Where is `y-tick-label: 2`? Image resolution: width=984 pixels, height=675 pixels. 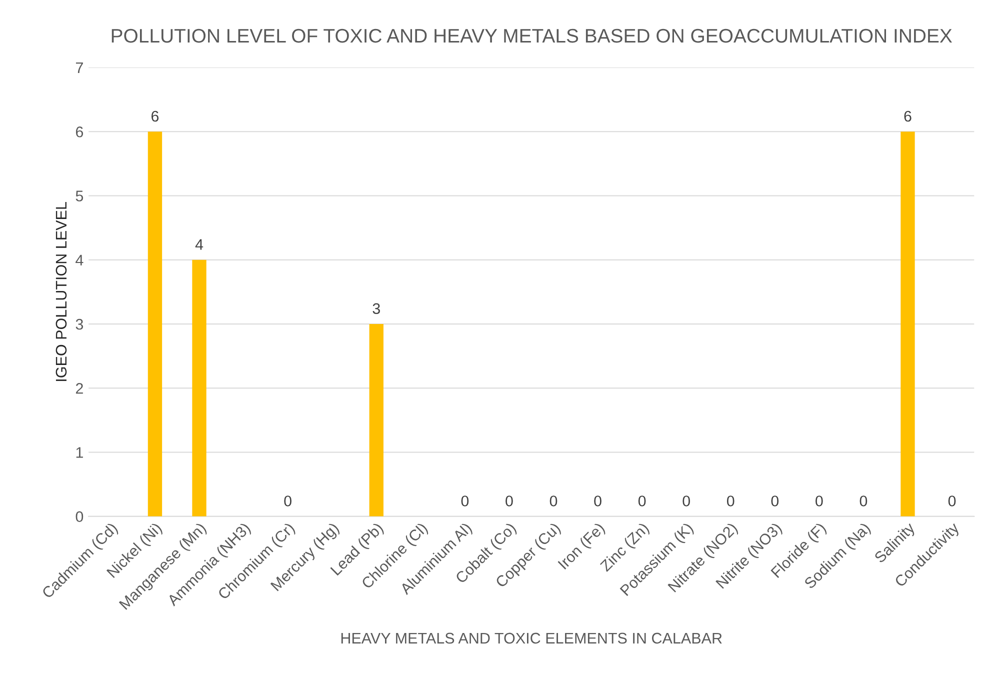 y-tick-label: 2 is located at coordinates (79, 388).